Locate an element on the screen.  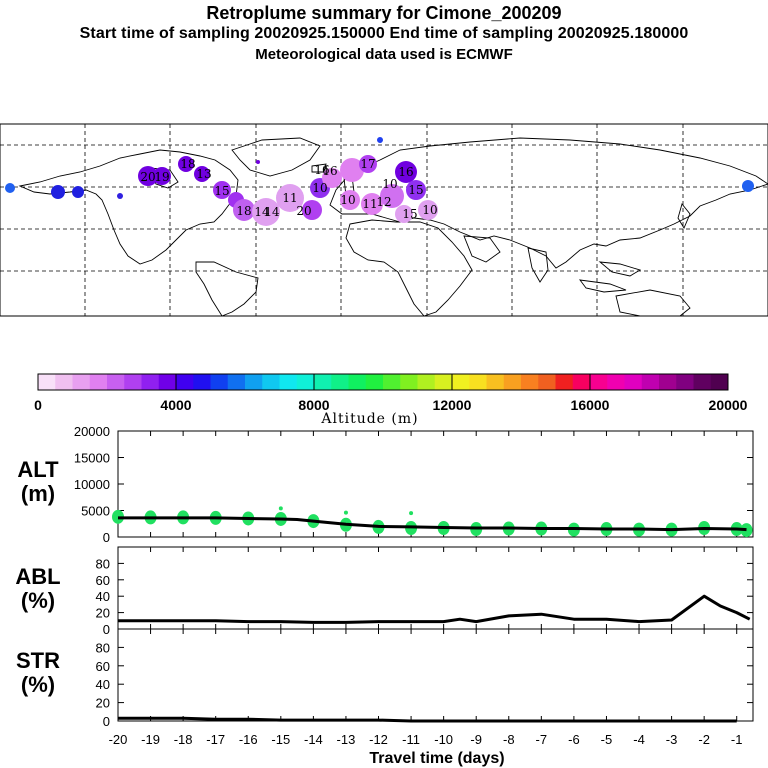
x-tick-label: -19 is located at coordinates (150, 739).